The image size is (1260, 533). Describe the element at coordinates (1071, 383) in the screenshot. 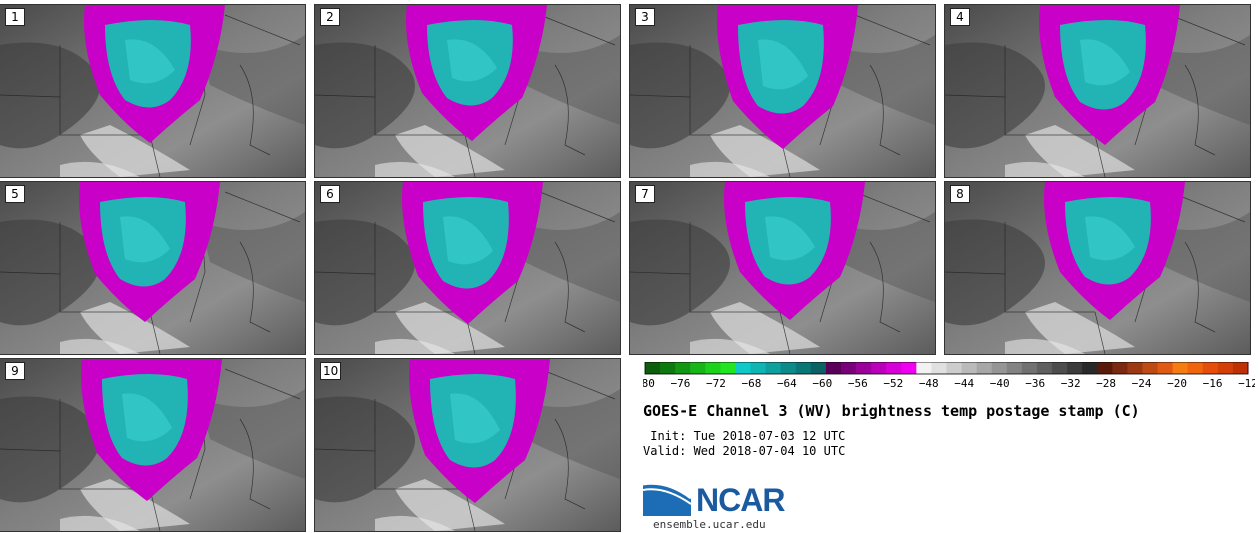

I see `colorbar-tick-label: −32` at that location.